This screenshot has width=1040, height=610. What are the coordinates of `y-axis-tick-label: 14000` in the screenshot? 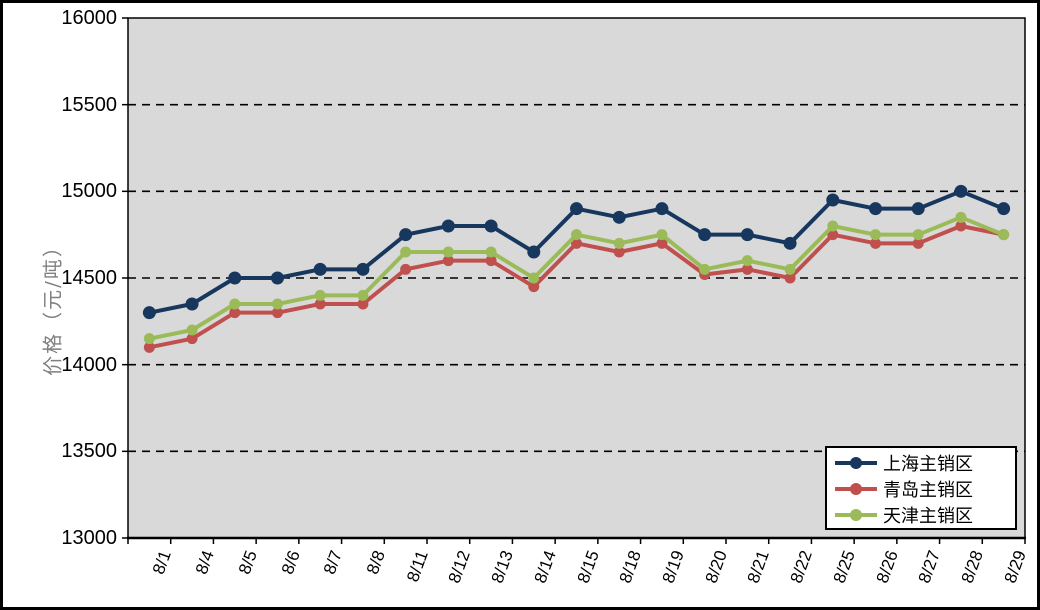 It's located at (89, 364).